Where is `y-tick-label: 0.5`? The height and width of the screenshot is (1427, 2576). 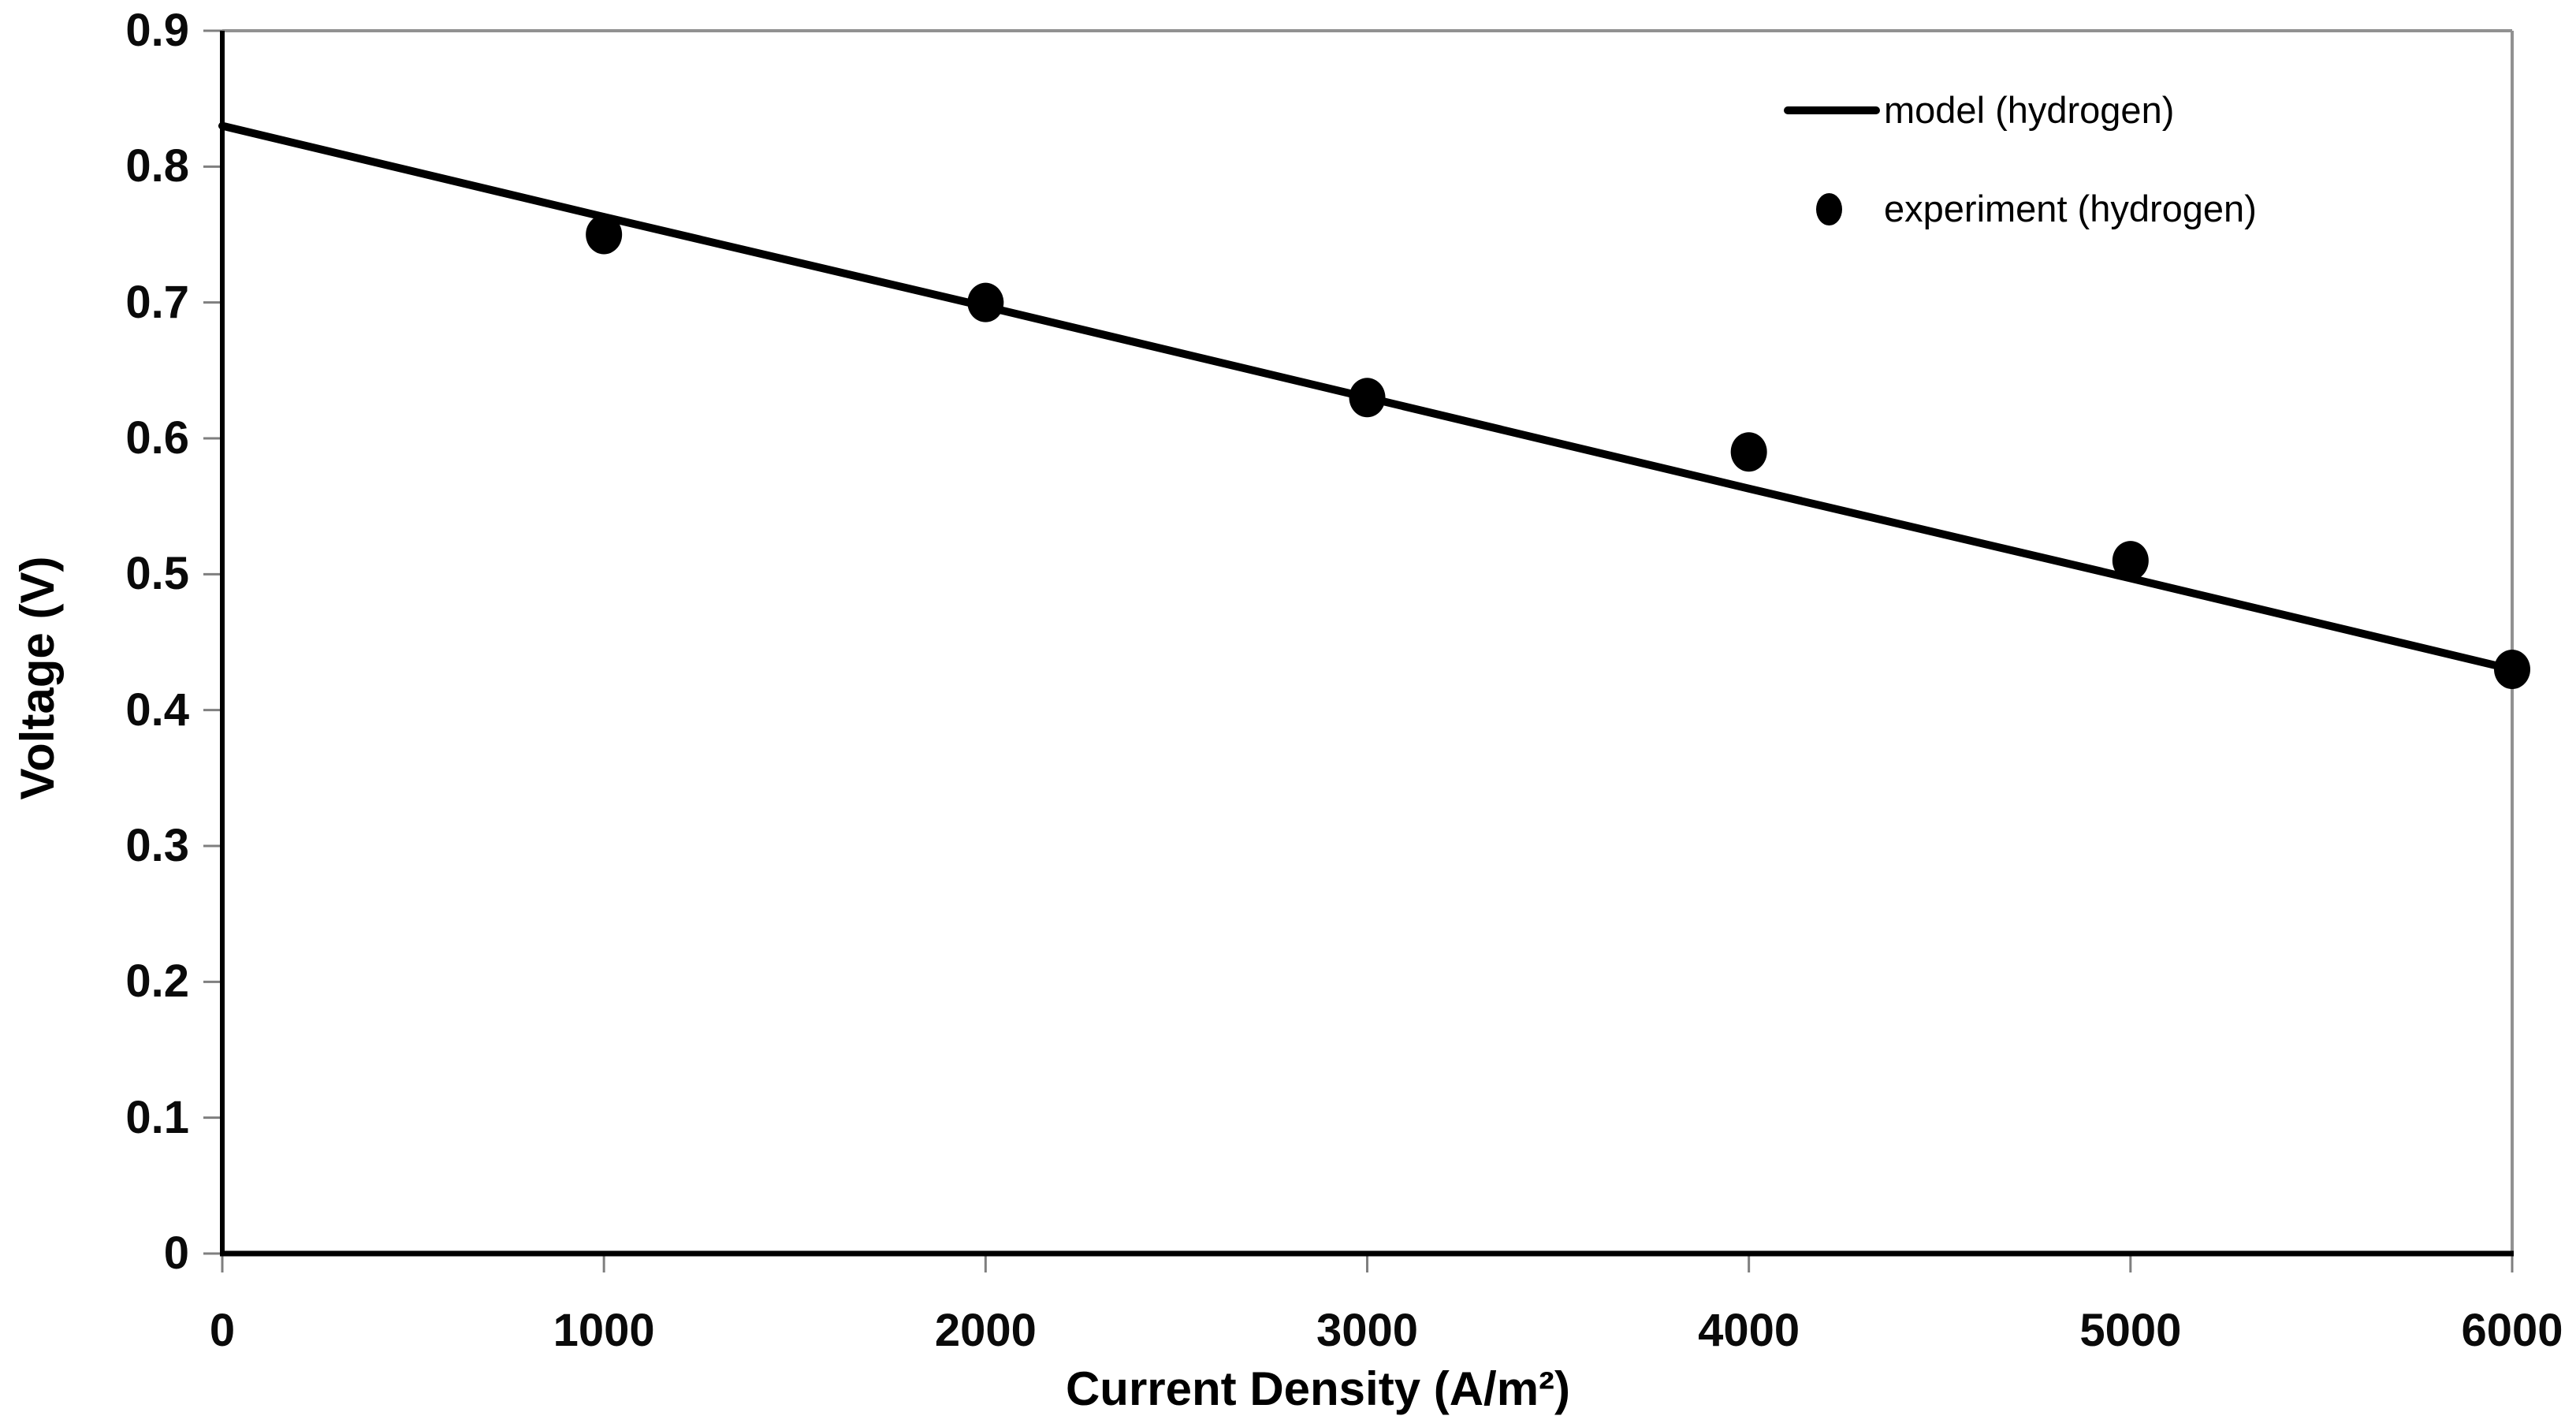 y-tick-label: 0.5 is located at coordinates (157, 574).